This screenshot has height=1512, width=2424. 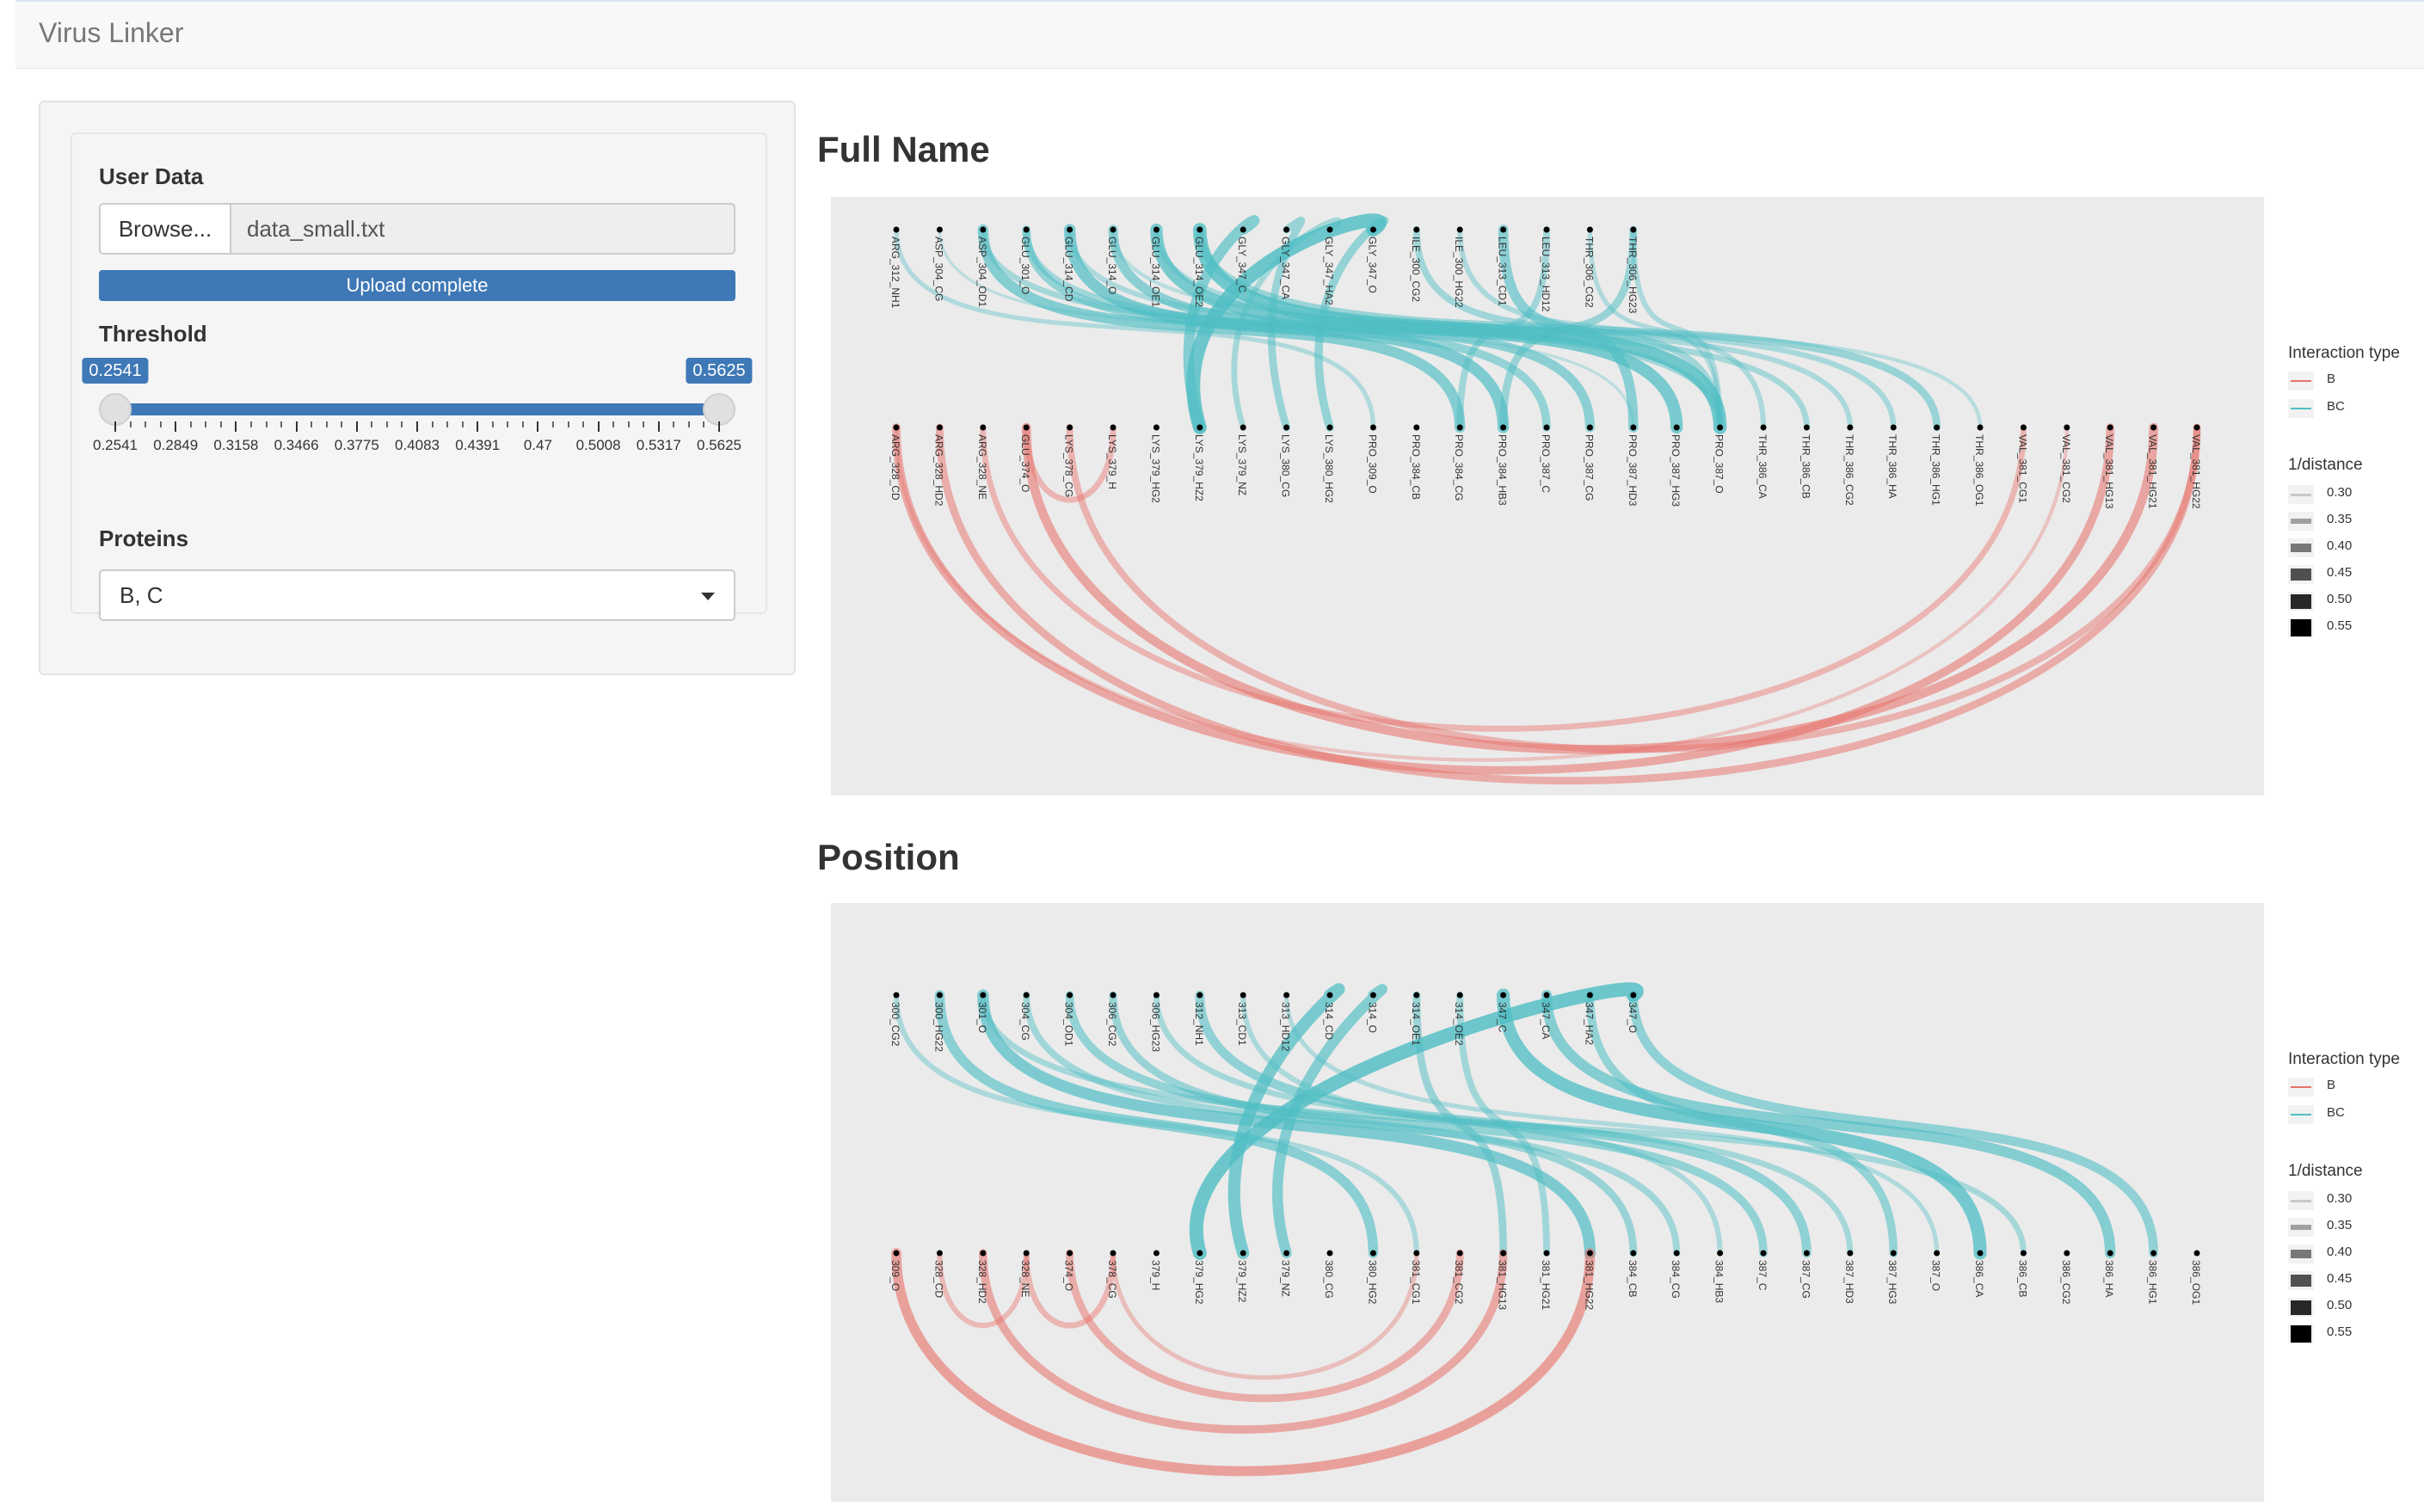 What do you see at coordinates (1069, 1024) in the screenshot?
I see `node-label-top: 304_OD1` at bounding box center [1069, 1024].